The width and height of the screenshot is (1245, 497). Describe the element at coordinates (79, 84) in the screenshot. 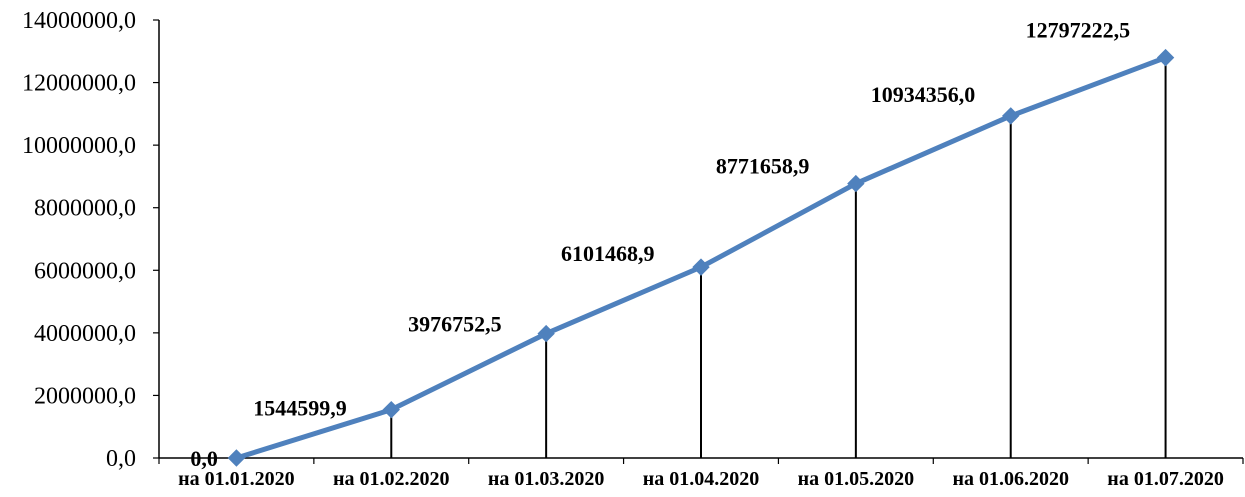

I see `y-tick-label: 12000000,0` at that location.